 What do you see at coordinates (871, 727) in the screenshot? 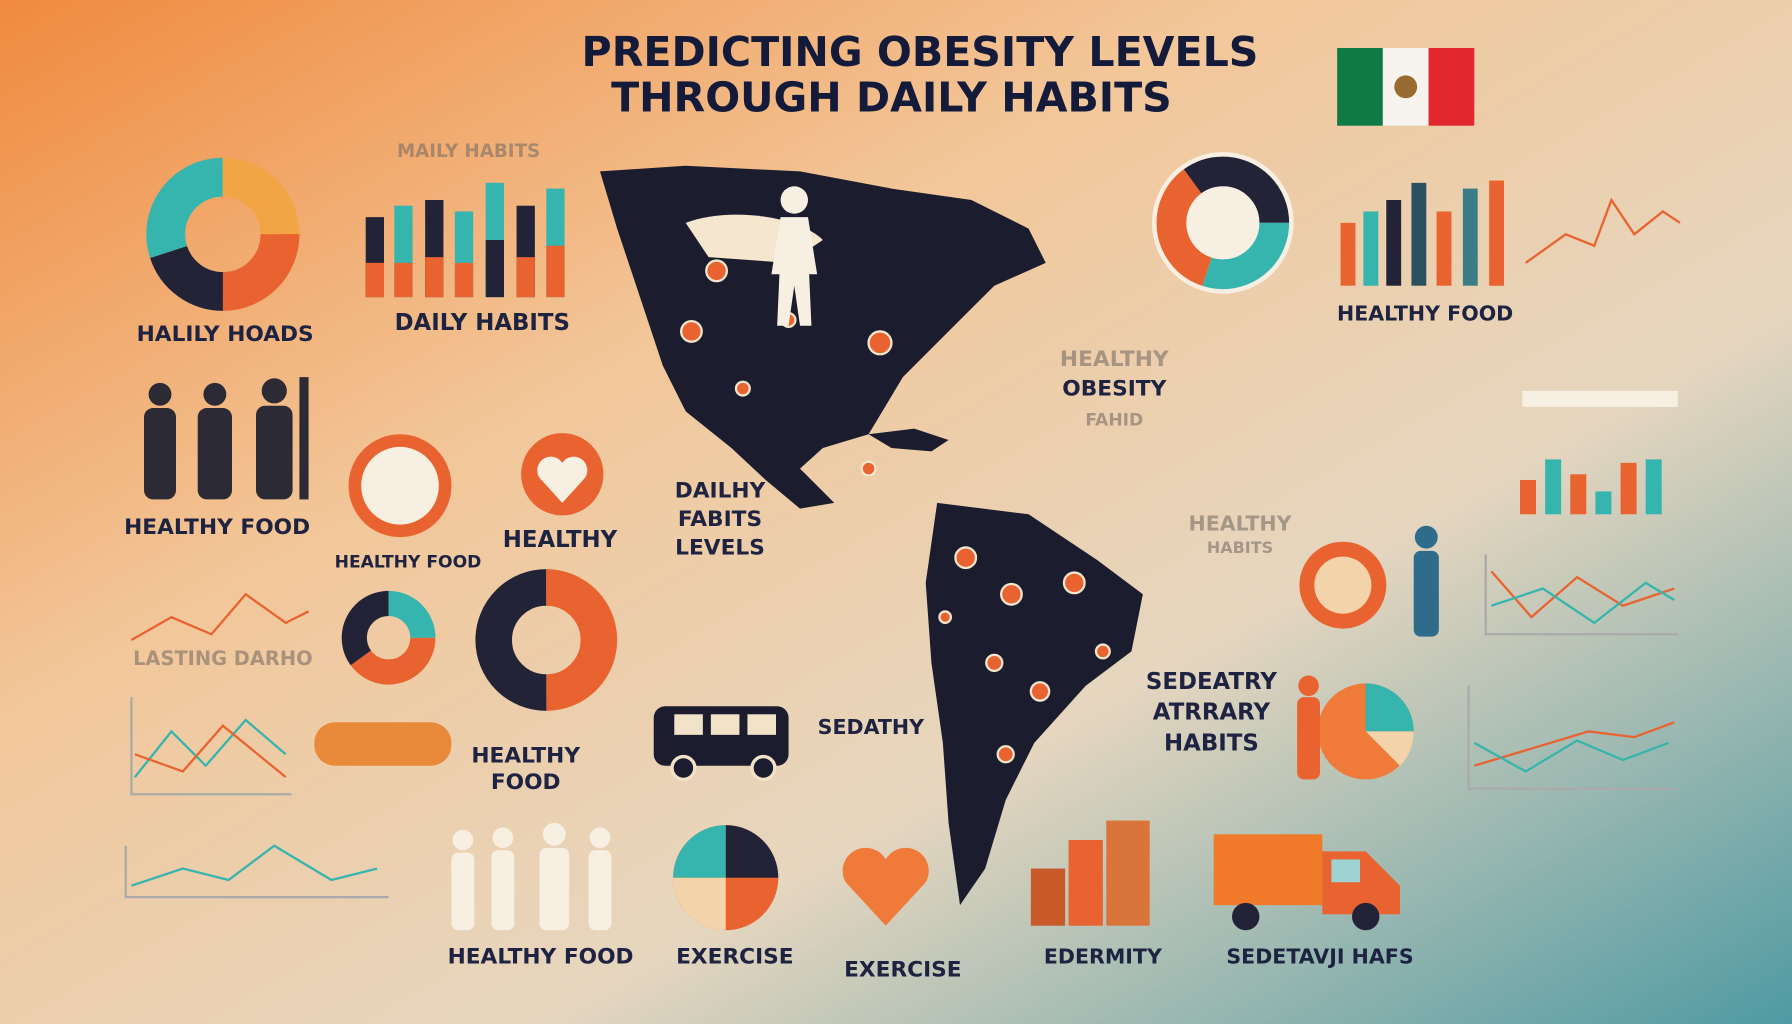
I see `label: SEDATHY` at bounding box center [871, 727].